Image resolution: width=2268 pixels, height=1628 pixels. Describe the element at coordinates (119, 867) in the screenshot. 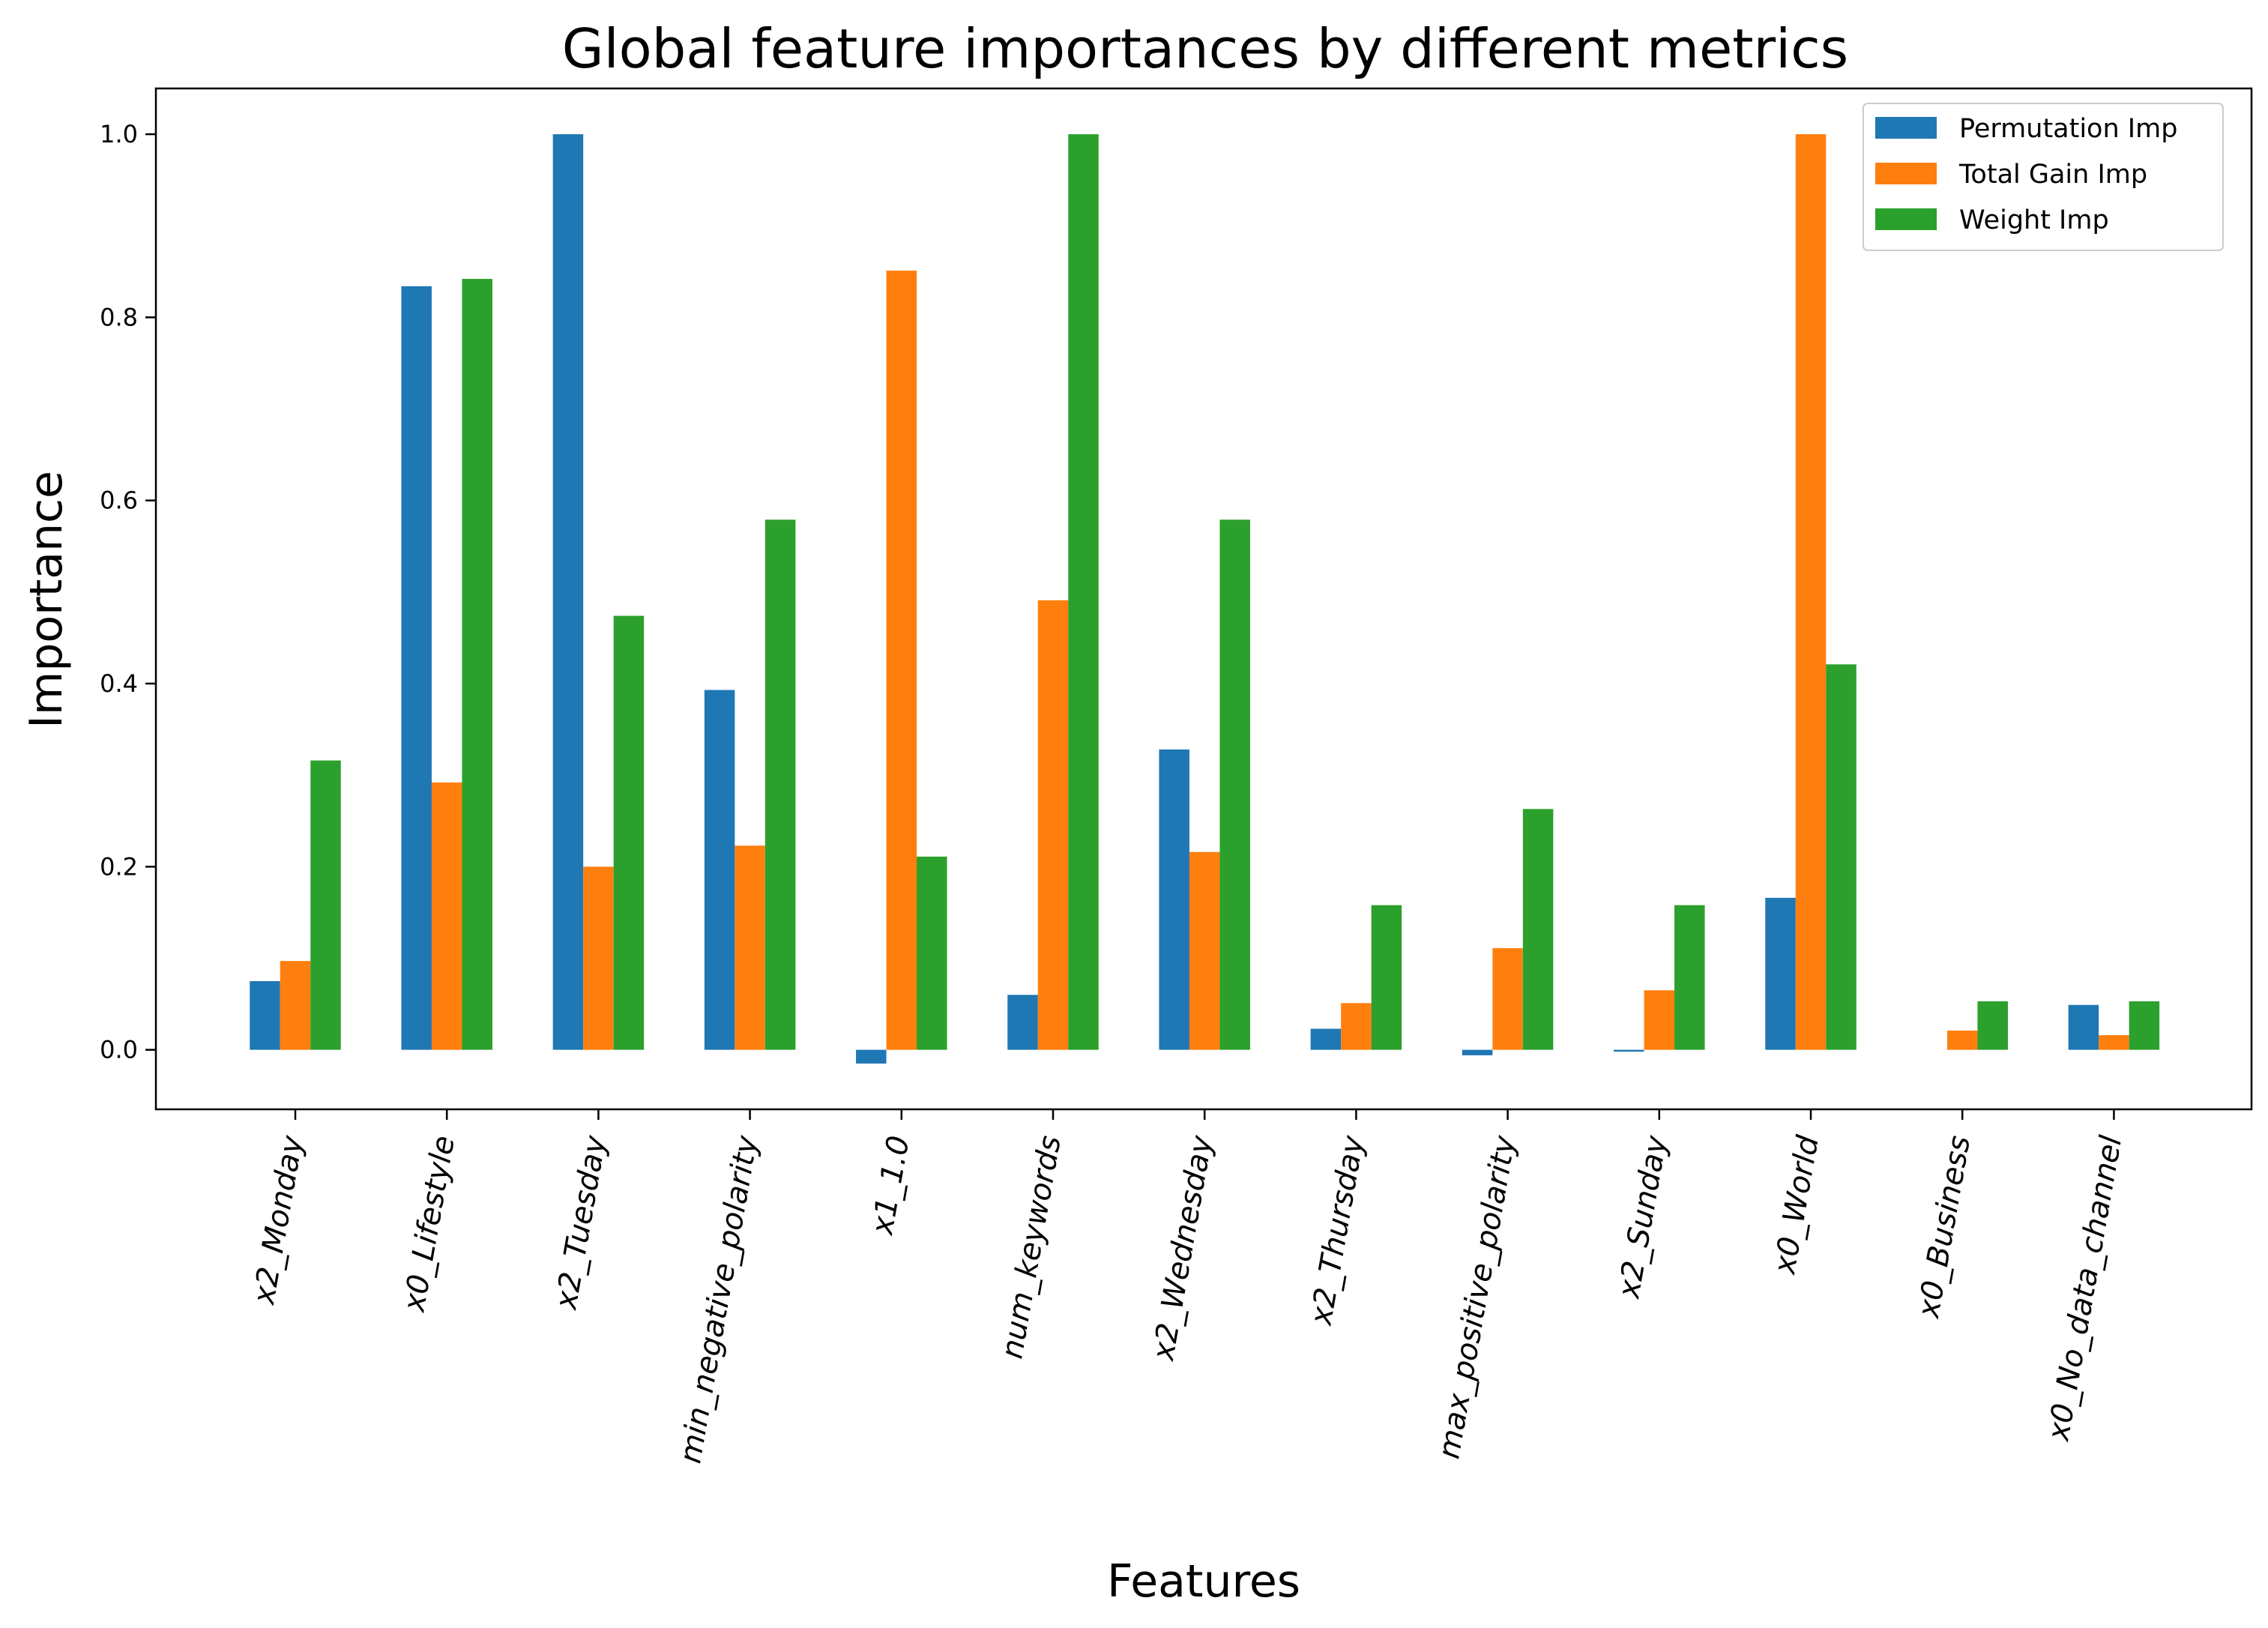

I see `y-tick-label: 0.2` at that location.